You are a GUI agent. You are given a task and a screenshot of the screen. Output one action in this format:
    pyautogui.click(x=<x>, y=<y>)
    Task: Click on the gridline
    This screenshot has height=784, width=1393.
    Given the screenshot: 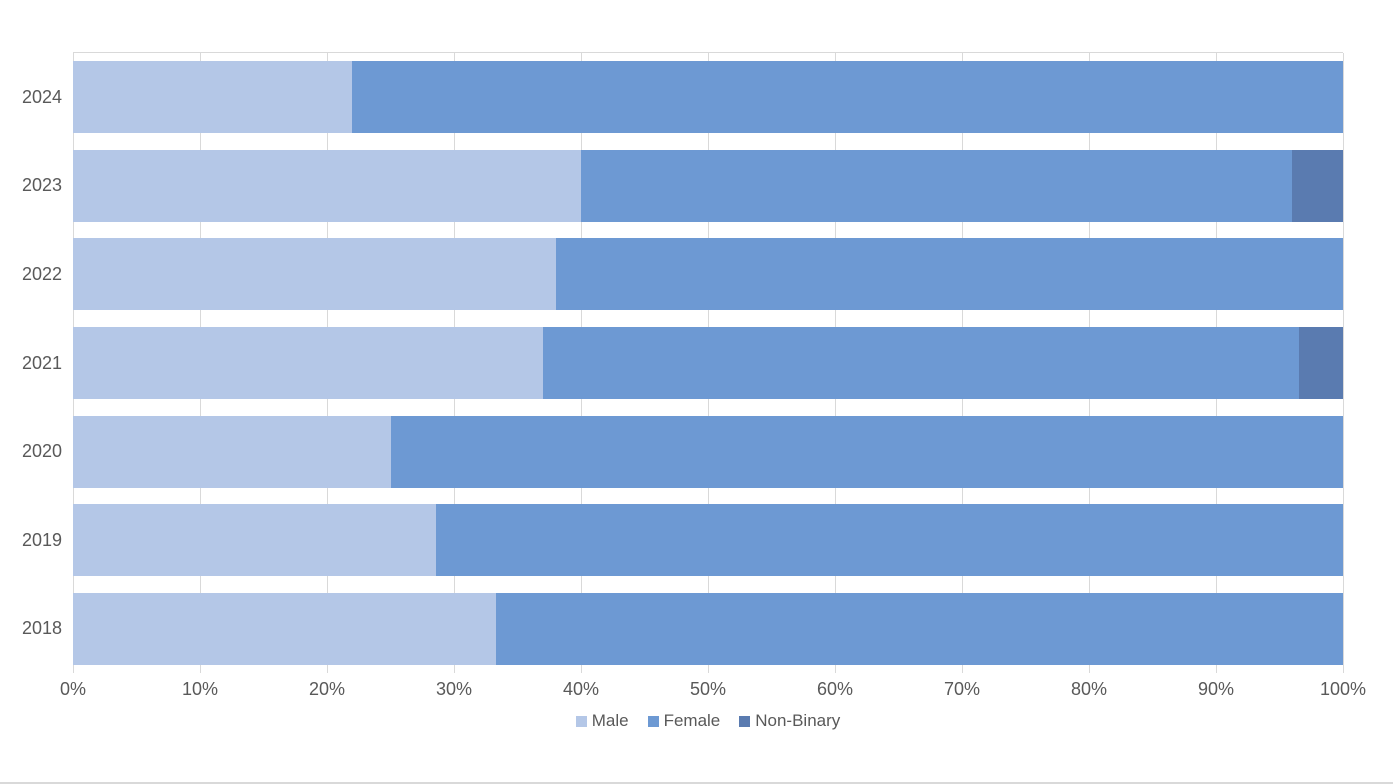 What is the action you would take?
    pyautogui.click(x=1343, y=363)
    